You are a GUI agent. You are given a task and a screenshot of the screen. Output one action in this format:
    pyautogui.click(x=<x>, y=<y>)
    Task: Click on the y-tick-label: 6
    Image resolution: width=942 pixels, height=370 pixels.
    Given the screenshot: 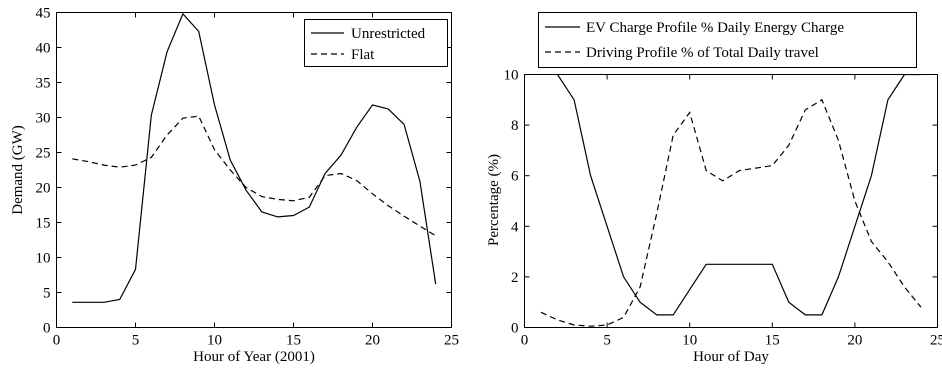 What is the action you would take?
    pyautogui.click(x=515, y=177)
    